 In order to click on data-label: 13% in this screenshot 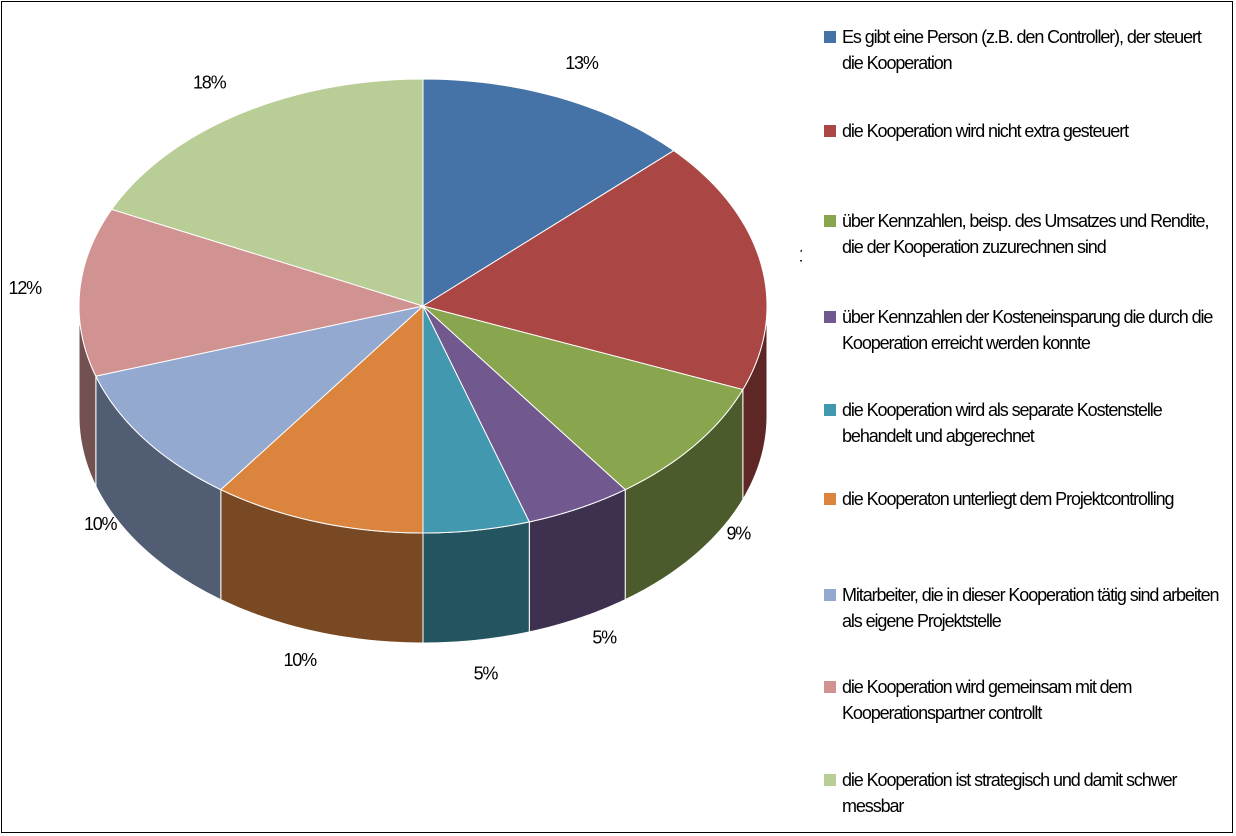, I will do `click(582, 63)`.